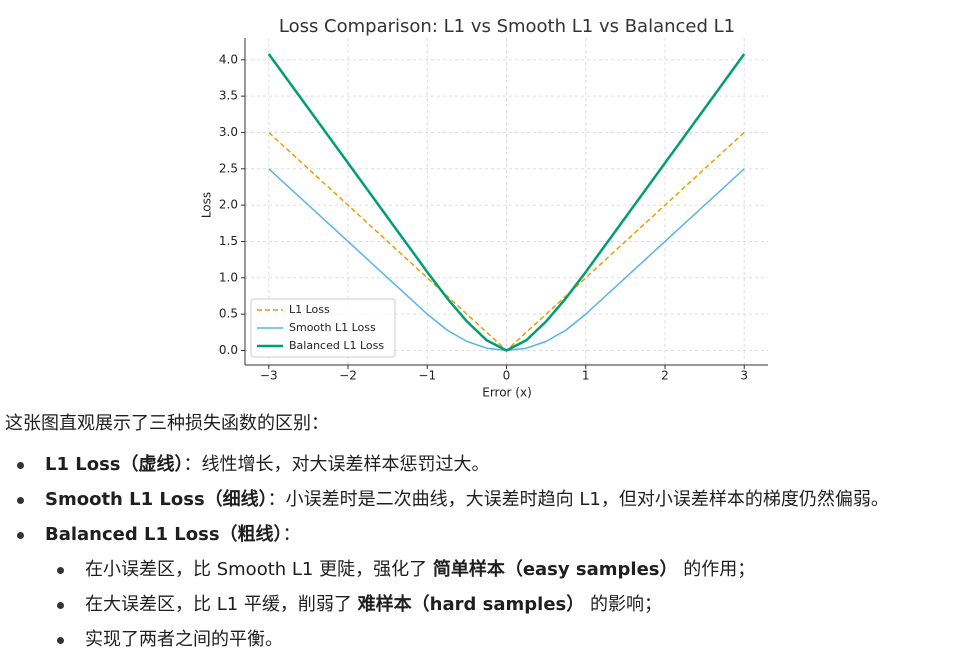 Image resolution: width=956 pixels, height=659 pixels. I want to click on y-tick-label: 3.0, so click(228, 132).